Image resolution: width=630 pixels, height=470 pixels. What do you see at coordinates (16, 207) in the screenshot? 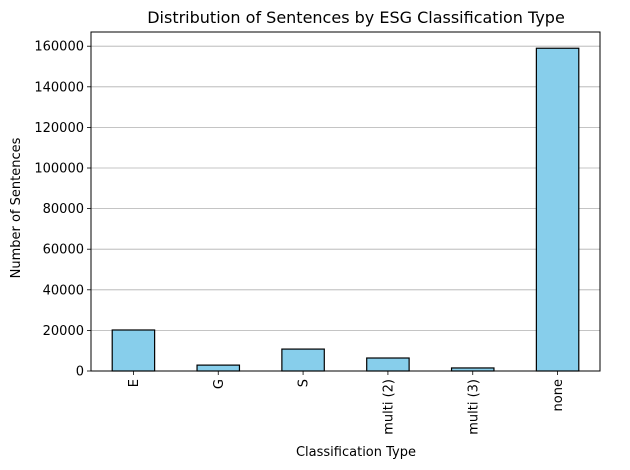
I see `y-axis-title: Number of Sentences` at bounding box center [16, 207].